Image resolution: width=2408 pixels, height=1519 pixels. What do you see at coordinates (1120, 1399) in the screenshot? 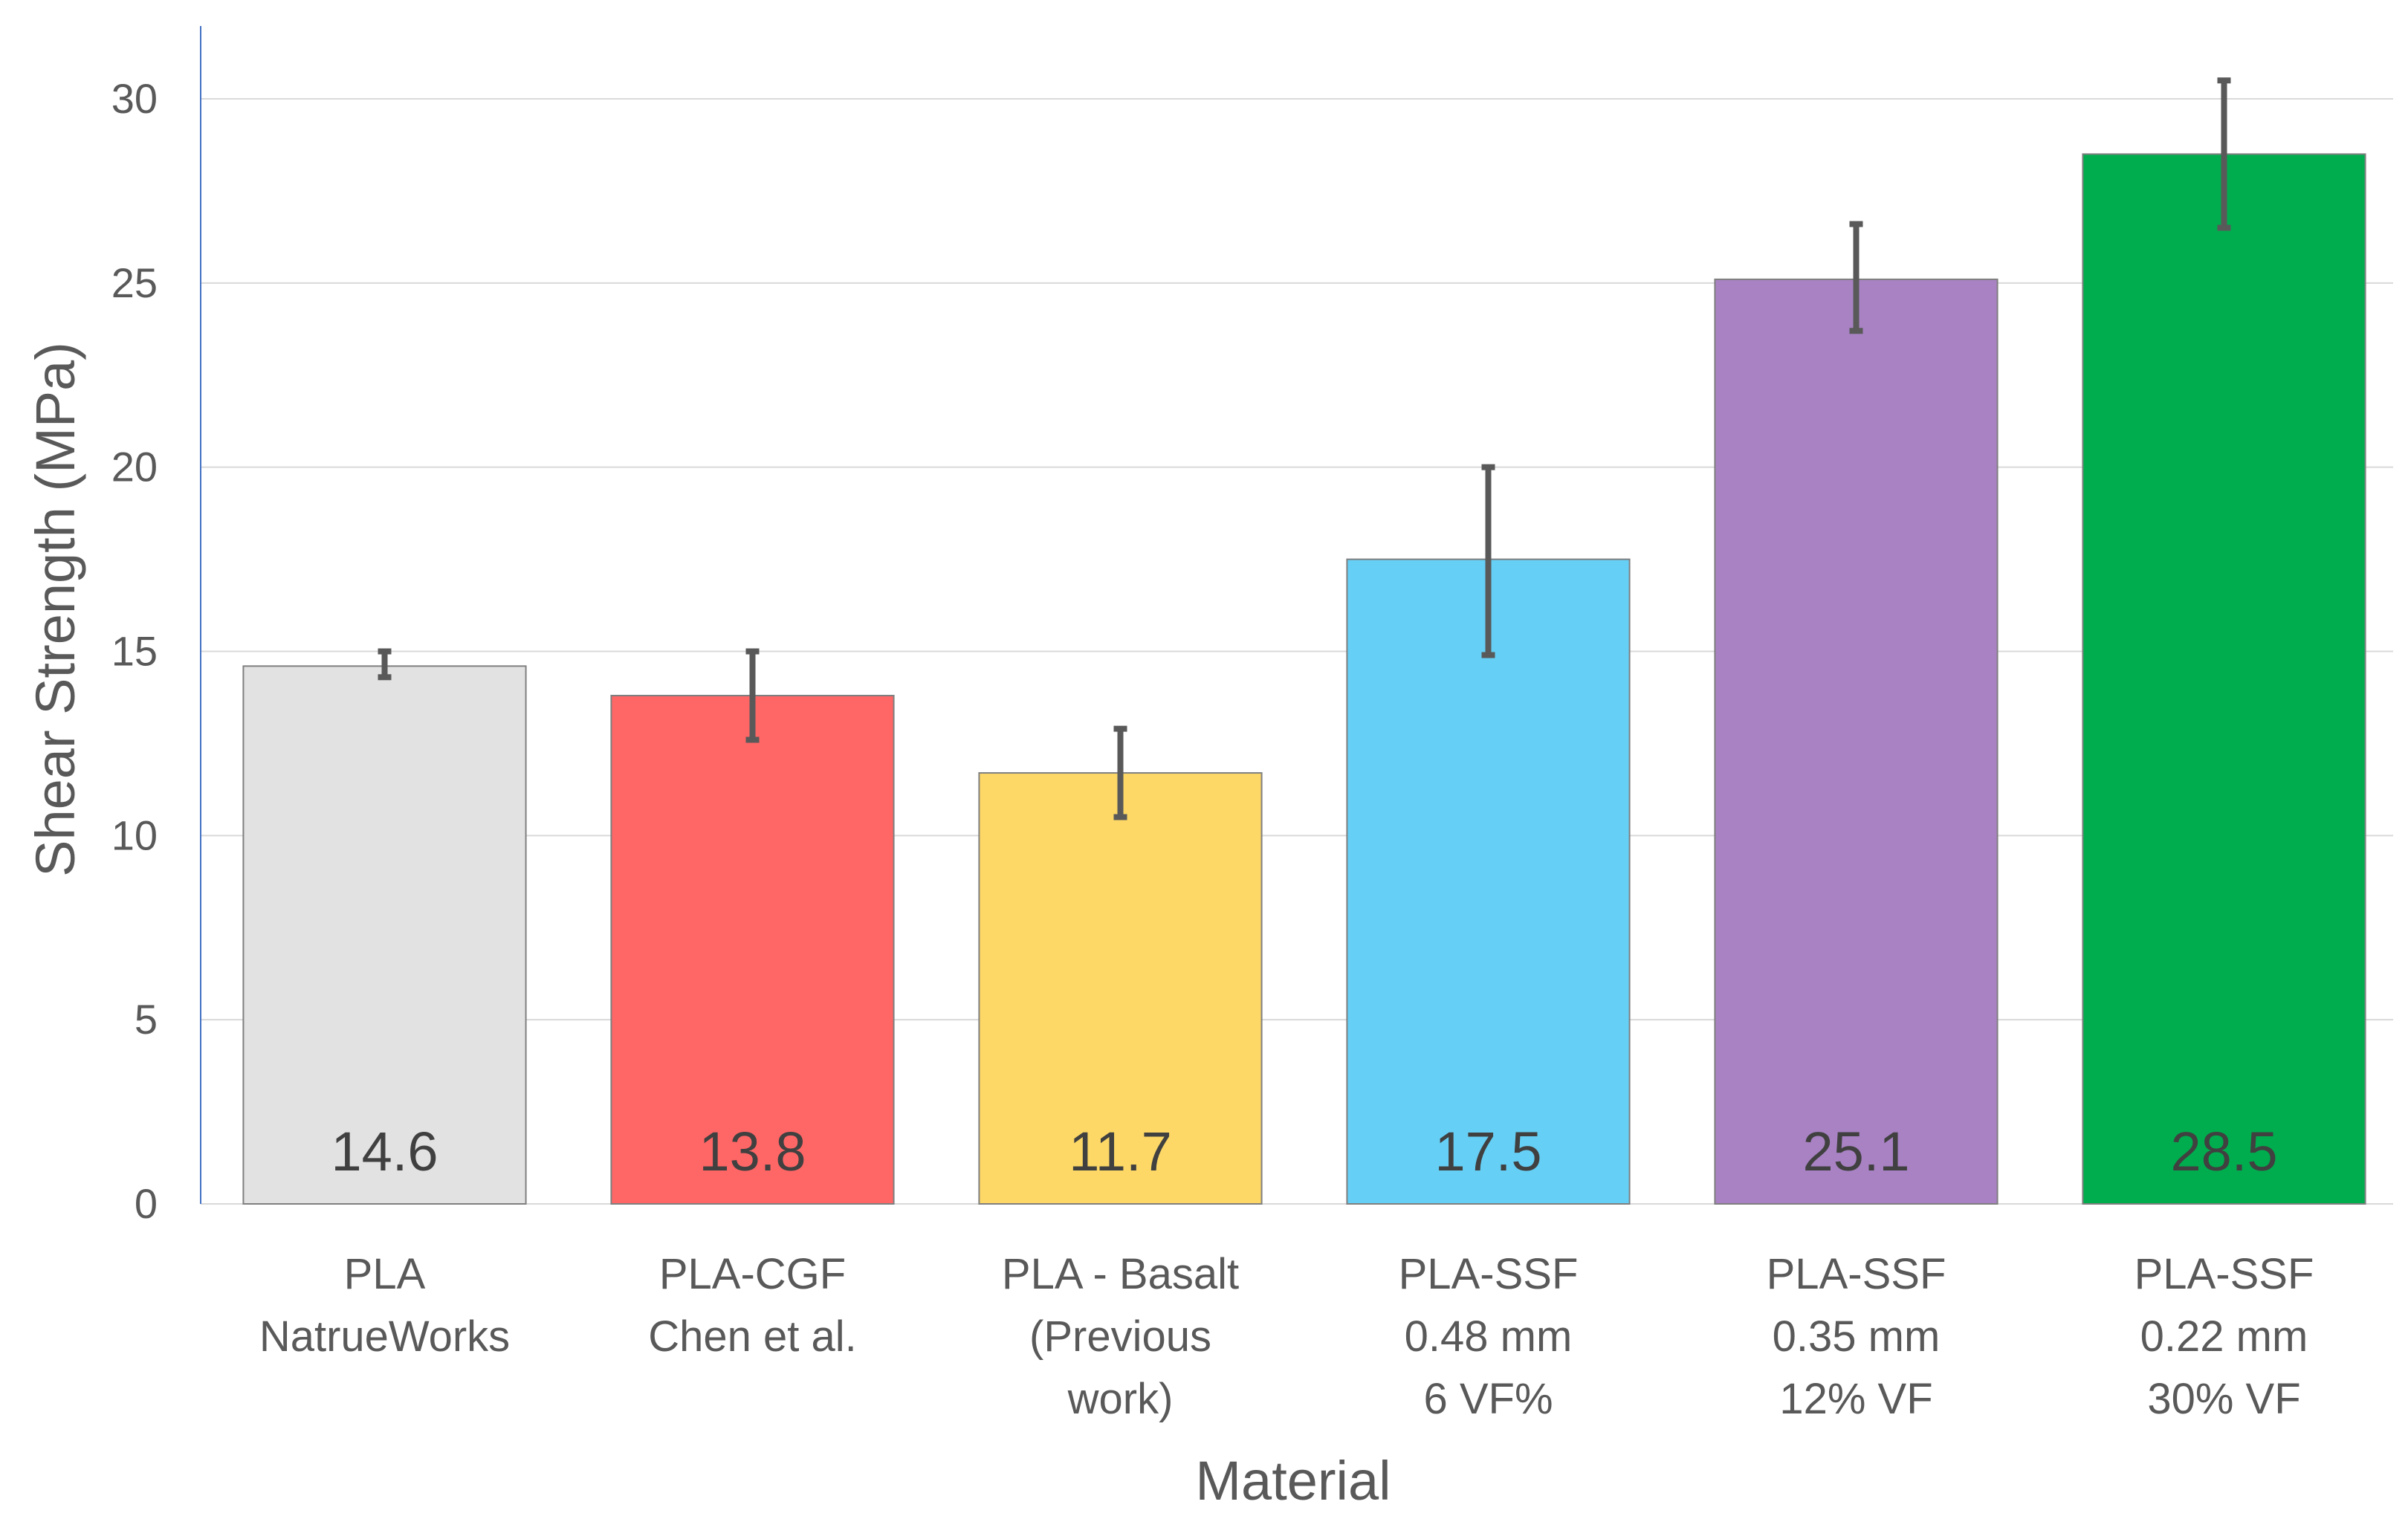
I see `x-category-label-2-line-2: work)` at bounding box center [1120, 1399].